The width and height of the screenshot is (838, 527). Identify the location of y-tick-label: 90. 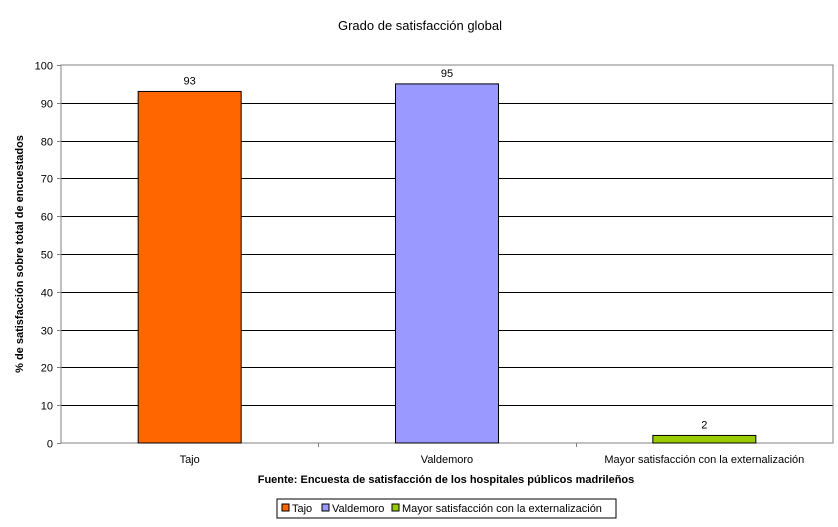
(47, 105).